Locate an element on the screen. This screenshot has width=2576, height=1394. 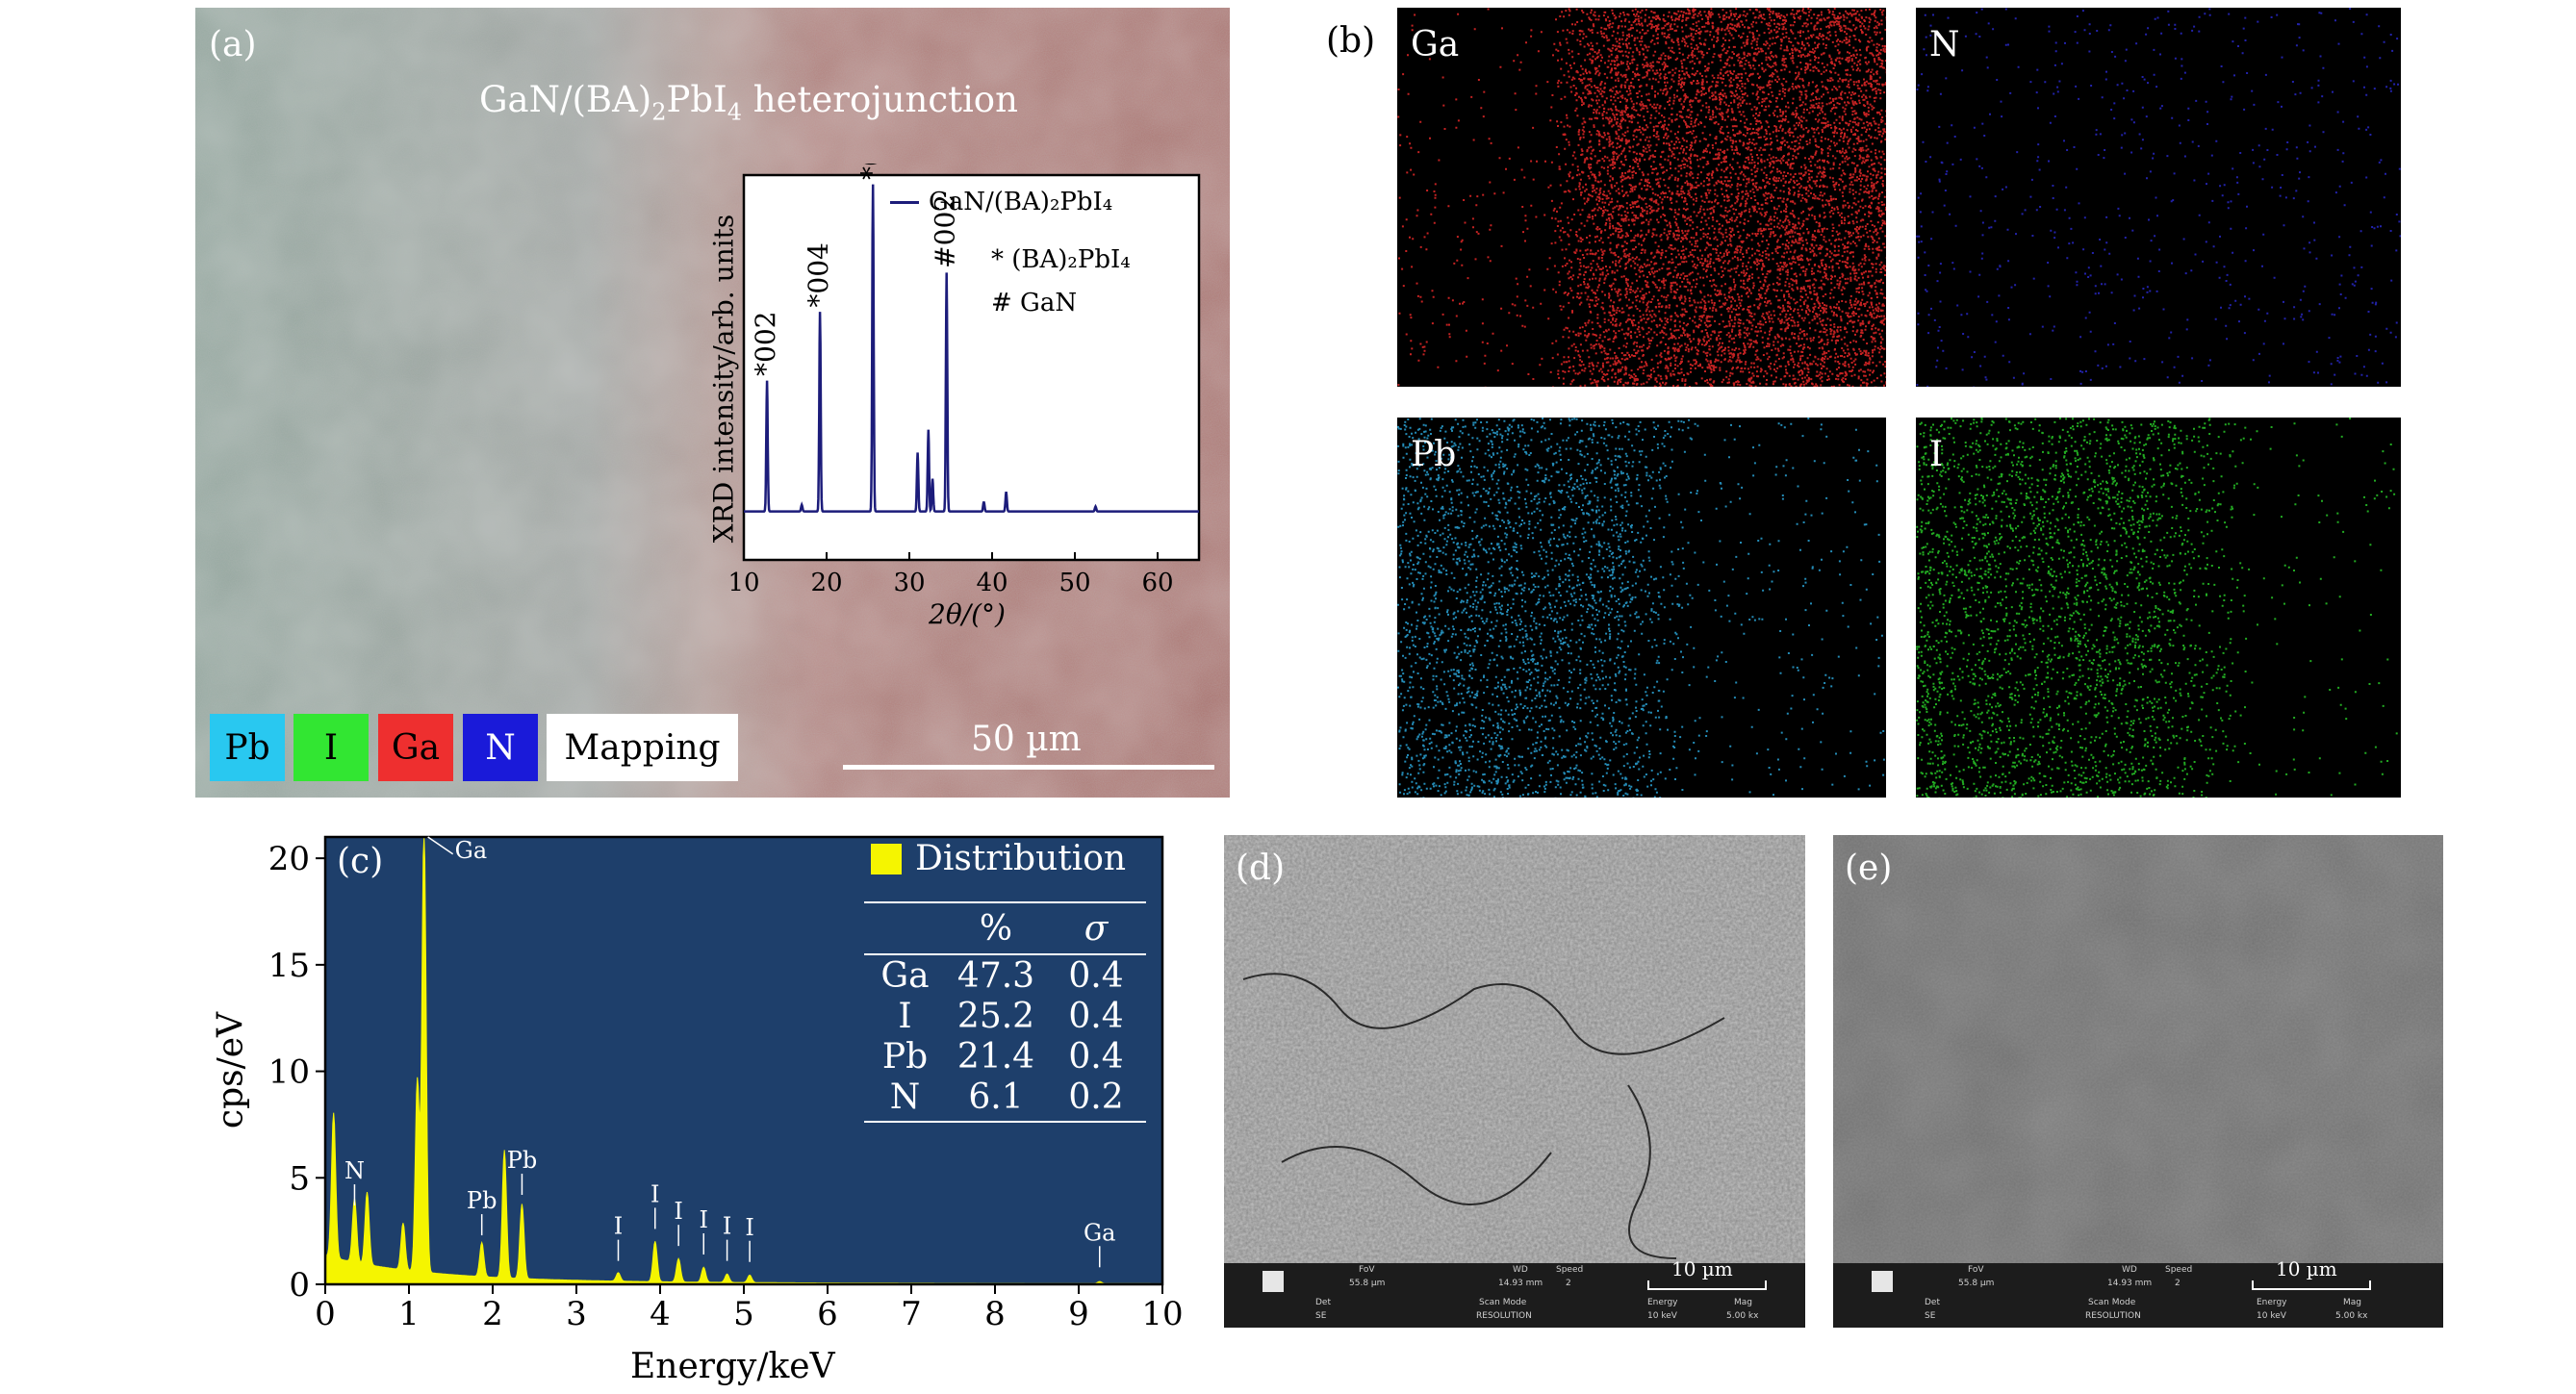
sem-scale-bar-d is located at coordinates (1707, 1285).